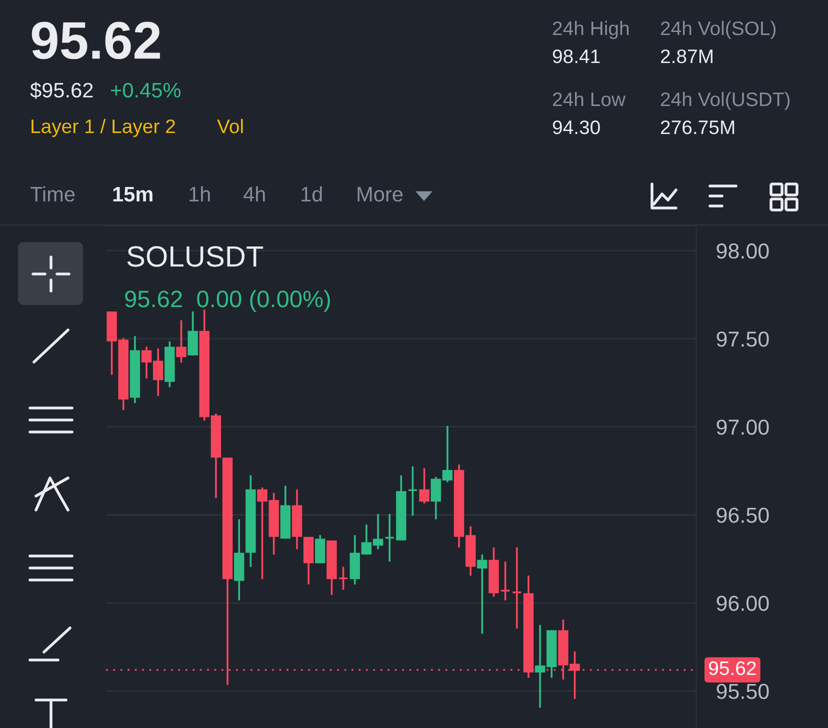 The image size is (828, 728). Describe the element at coordinates (732, 668) in the screenshot. I see `ref-line-label: 95.62` at that location.